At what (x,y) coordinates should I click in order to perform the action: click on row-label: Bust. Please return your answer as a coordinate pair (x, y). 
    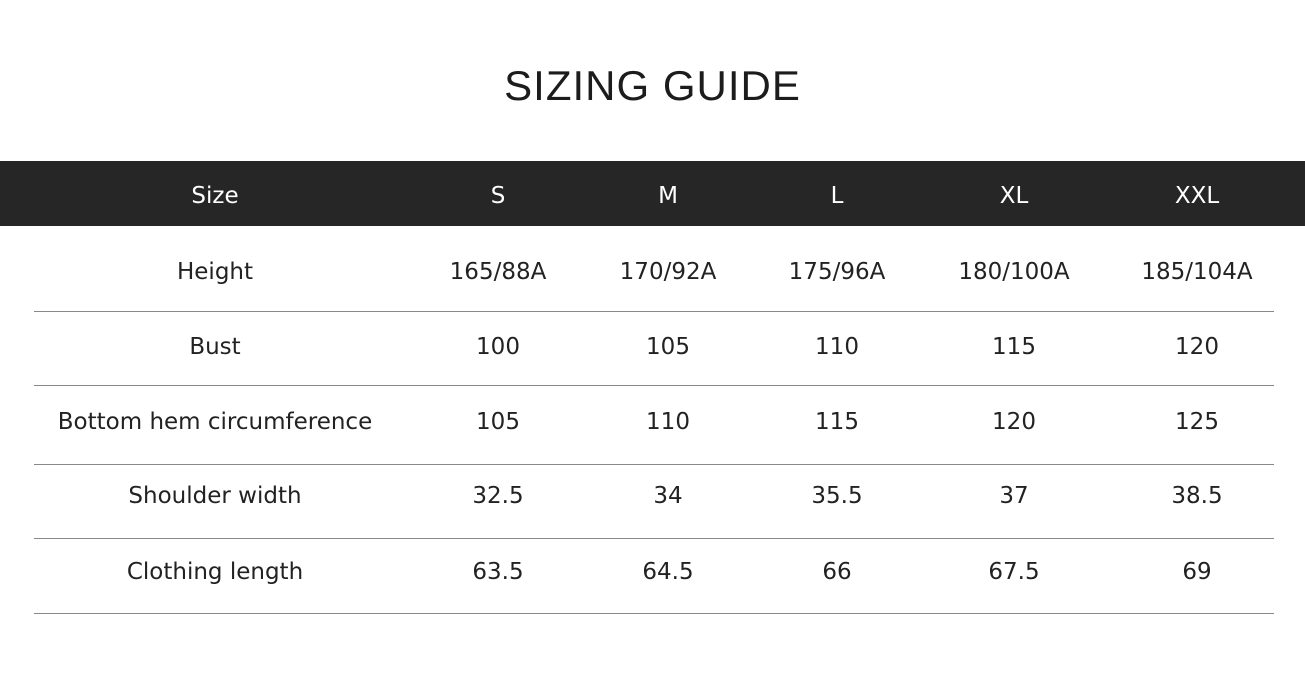
    Looking at the image, I should click on (215, 347).